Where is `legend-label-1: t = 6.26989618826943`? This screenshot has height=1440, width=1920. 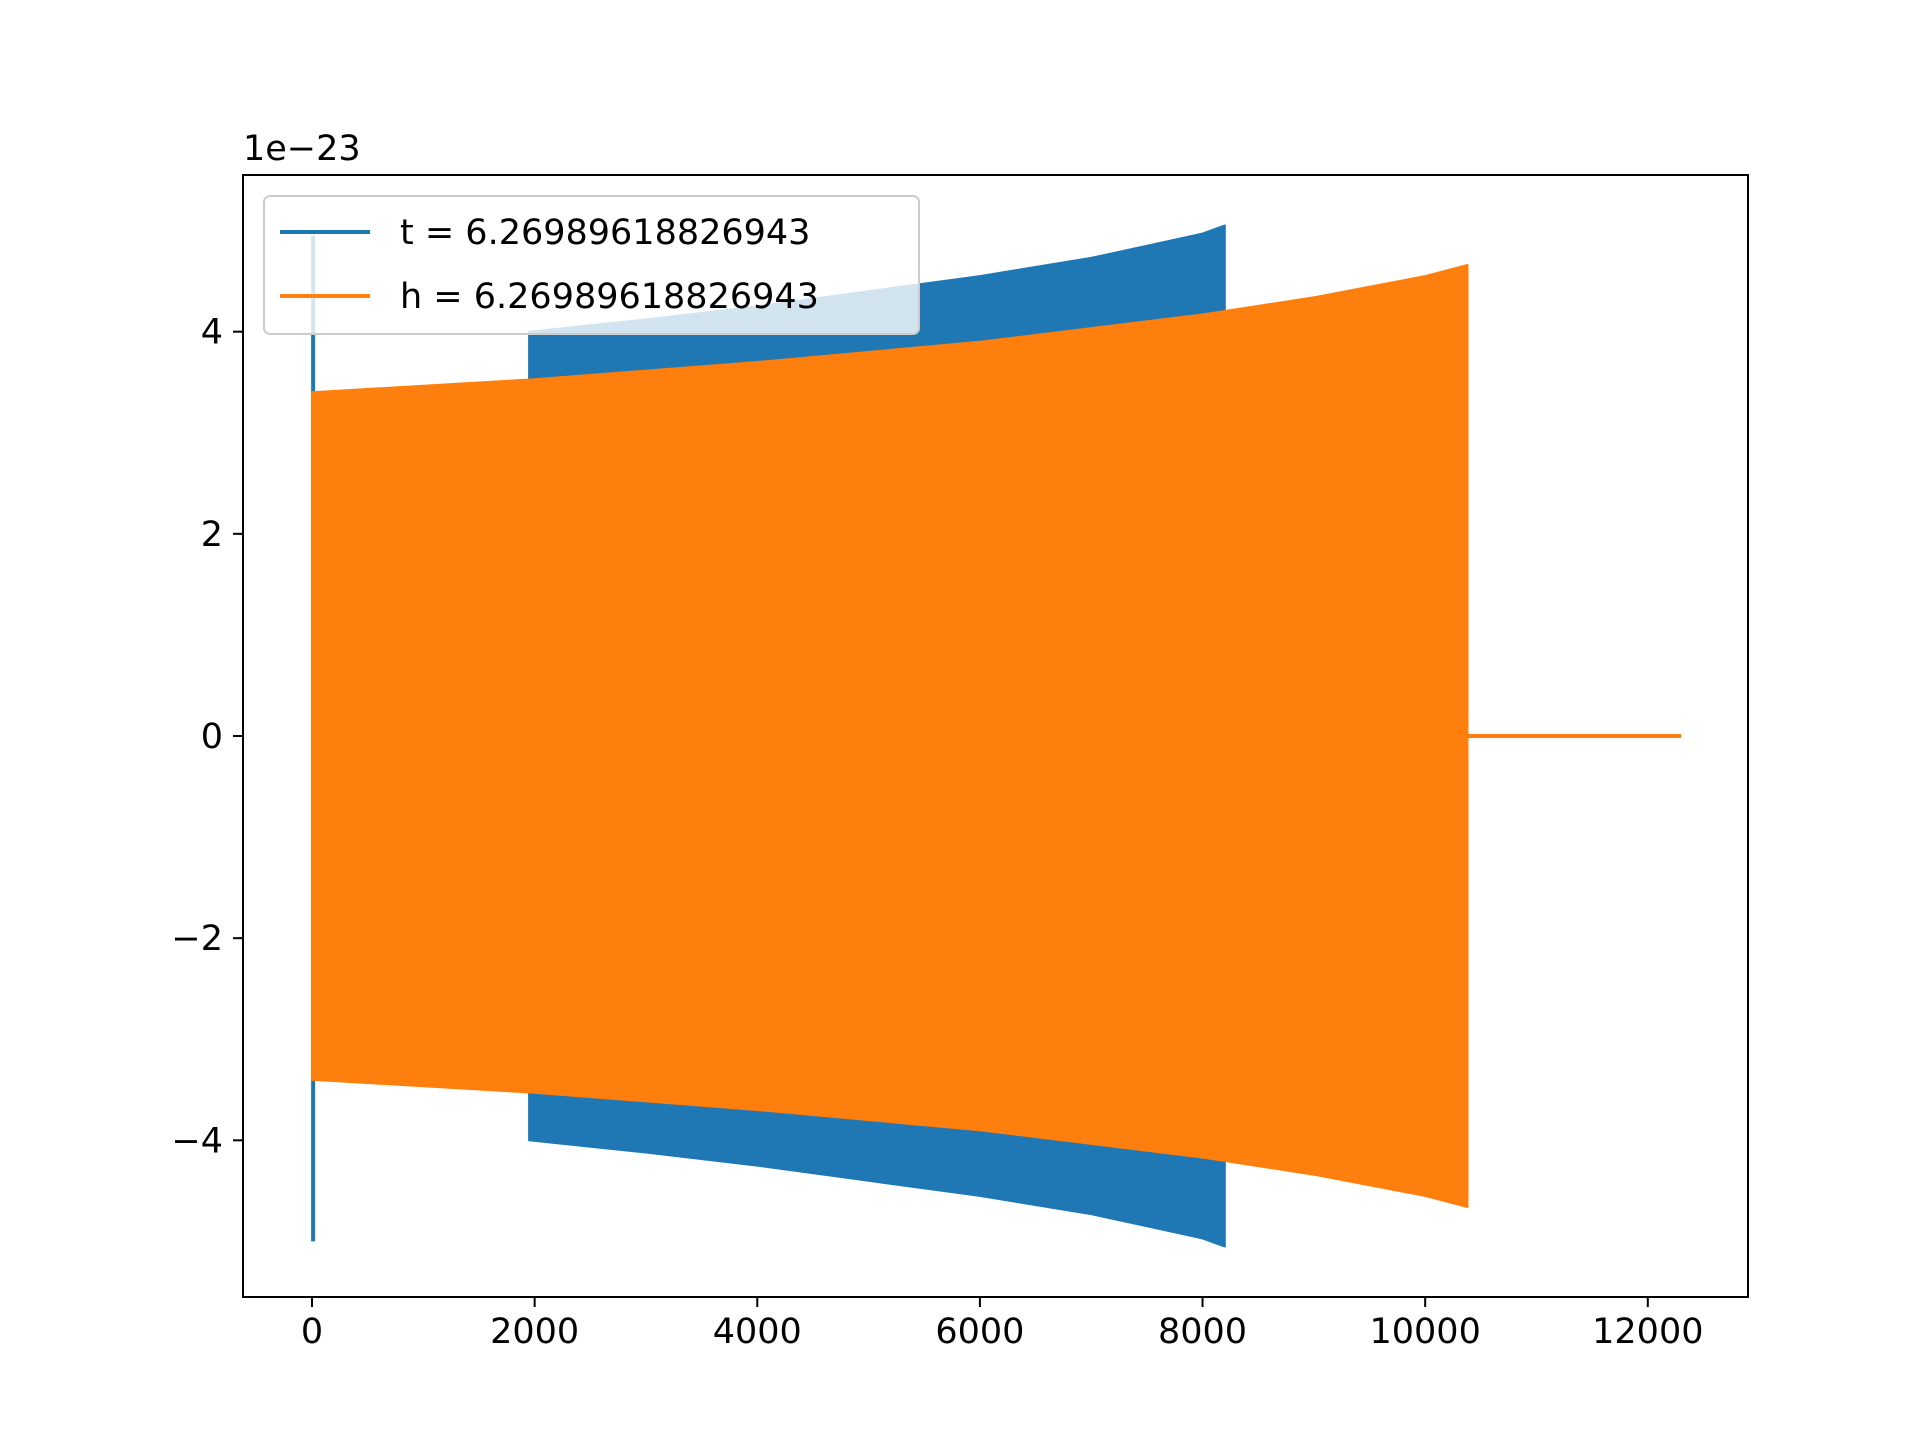 legend-label-1: t = 6.26989618826943 is located at coordinates (605, 233).